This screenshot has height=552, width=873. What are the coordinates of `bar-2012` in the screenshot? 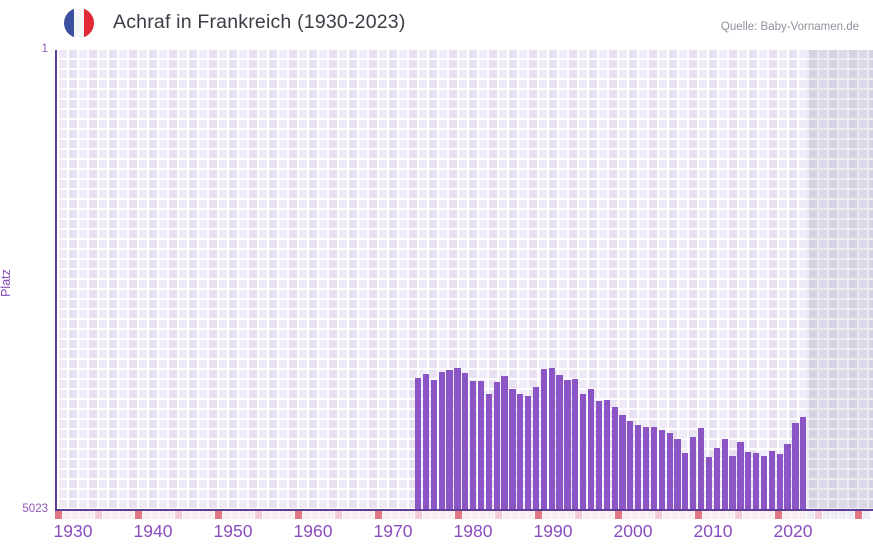 It's located at (716, 479).